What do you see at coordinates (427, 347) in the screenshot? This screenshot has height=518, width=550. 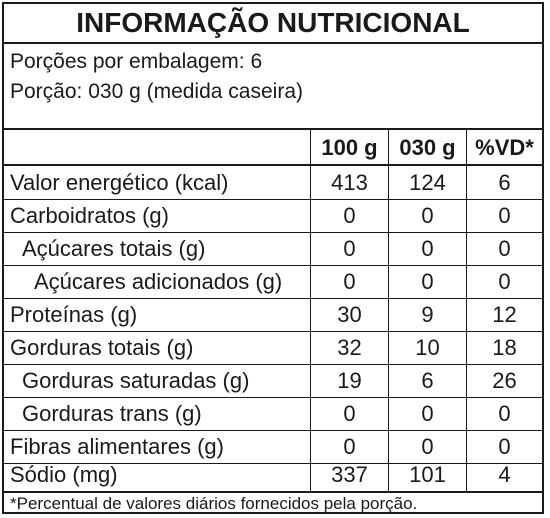 I see `value-serving: 10` at bounding box center [427, 347].